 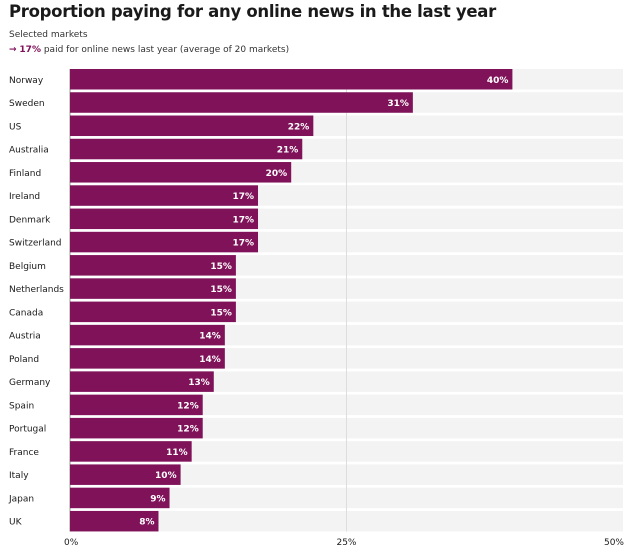 What do you see at coordinates (136, 405) in the screenshot?
I see `bar-spain` at bounding box center [136, 405].